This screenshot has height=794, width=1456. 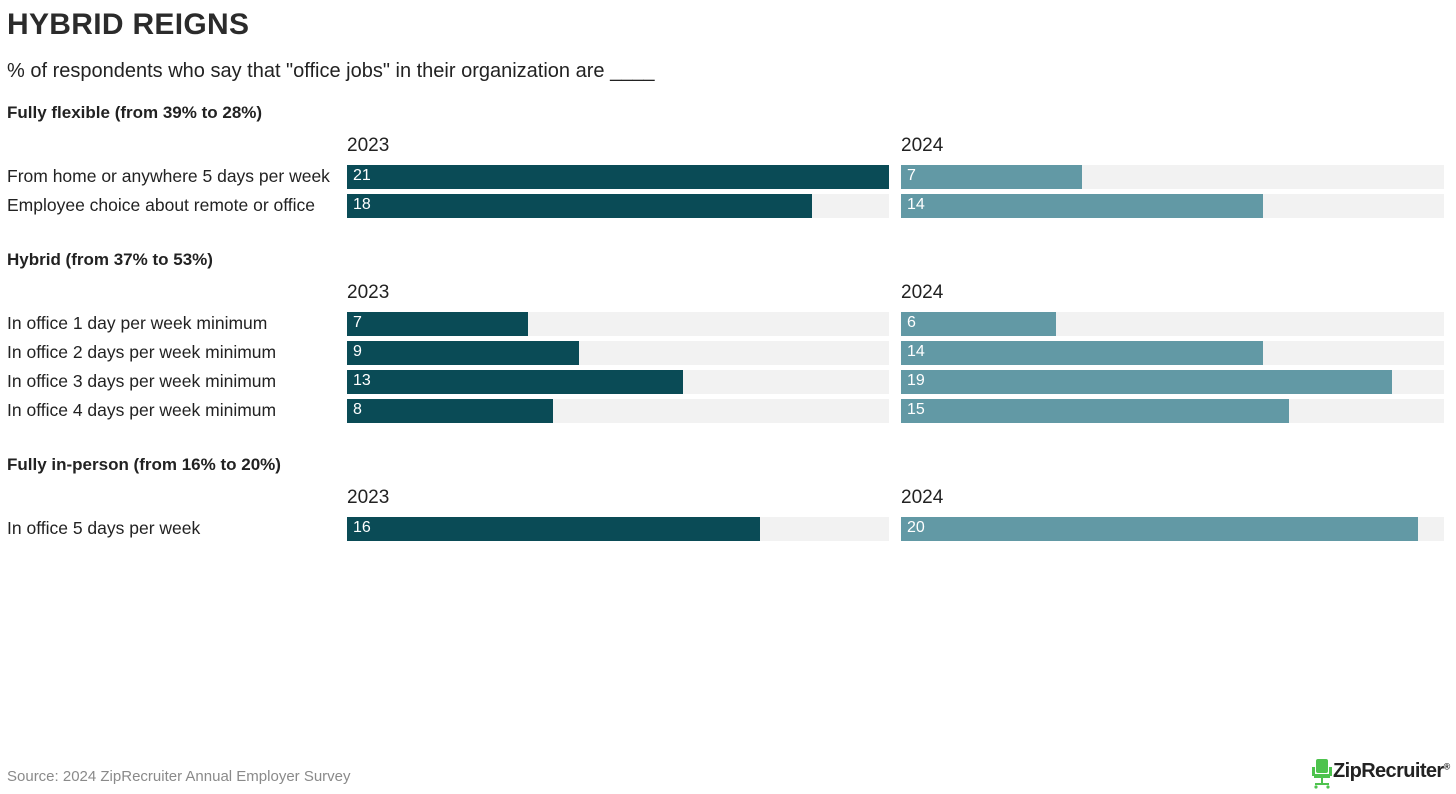 I want to click on group-title: Hybrid (from 37% to 53%), so click(x=110, y=259).